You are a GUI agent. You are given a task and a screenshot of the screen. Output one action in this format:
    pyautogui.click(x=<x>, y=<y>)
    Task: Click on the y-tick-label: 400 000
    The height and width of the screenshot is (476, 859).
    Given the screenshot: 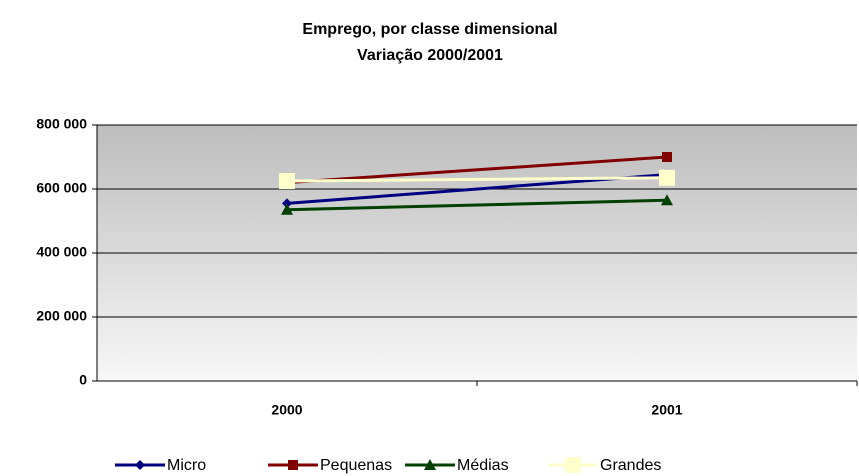 What is the action you would take?
    pyautogui.click(x=61, y=252)
    